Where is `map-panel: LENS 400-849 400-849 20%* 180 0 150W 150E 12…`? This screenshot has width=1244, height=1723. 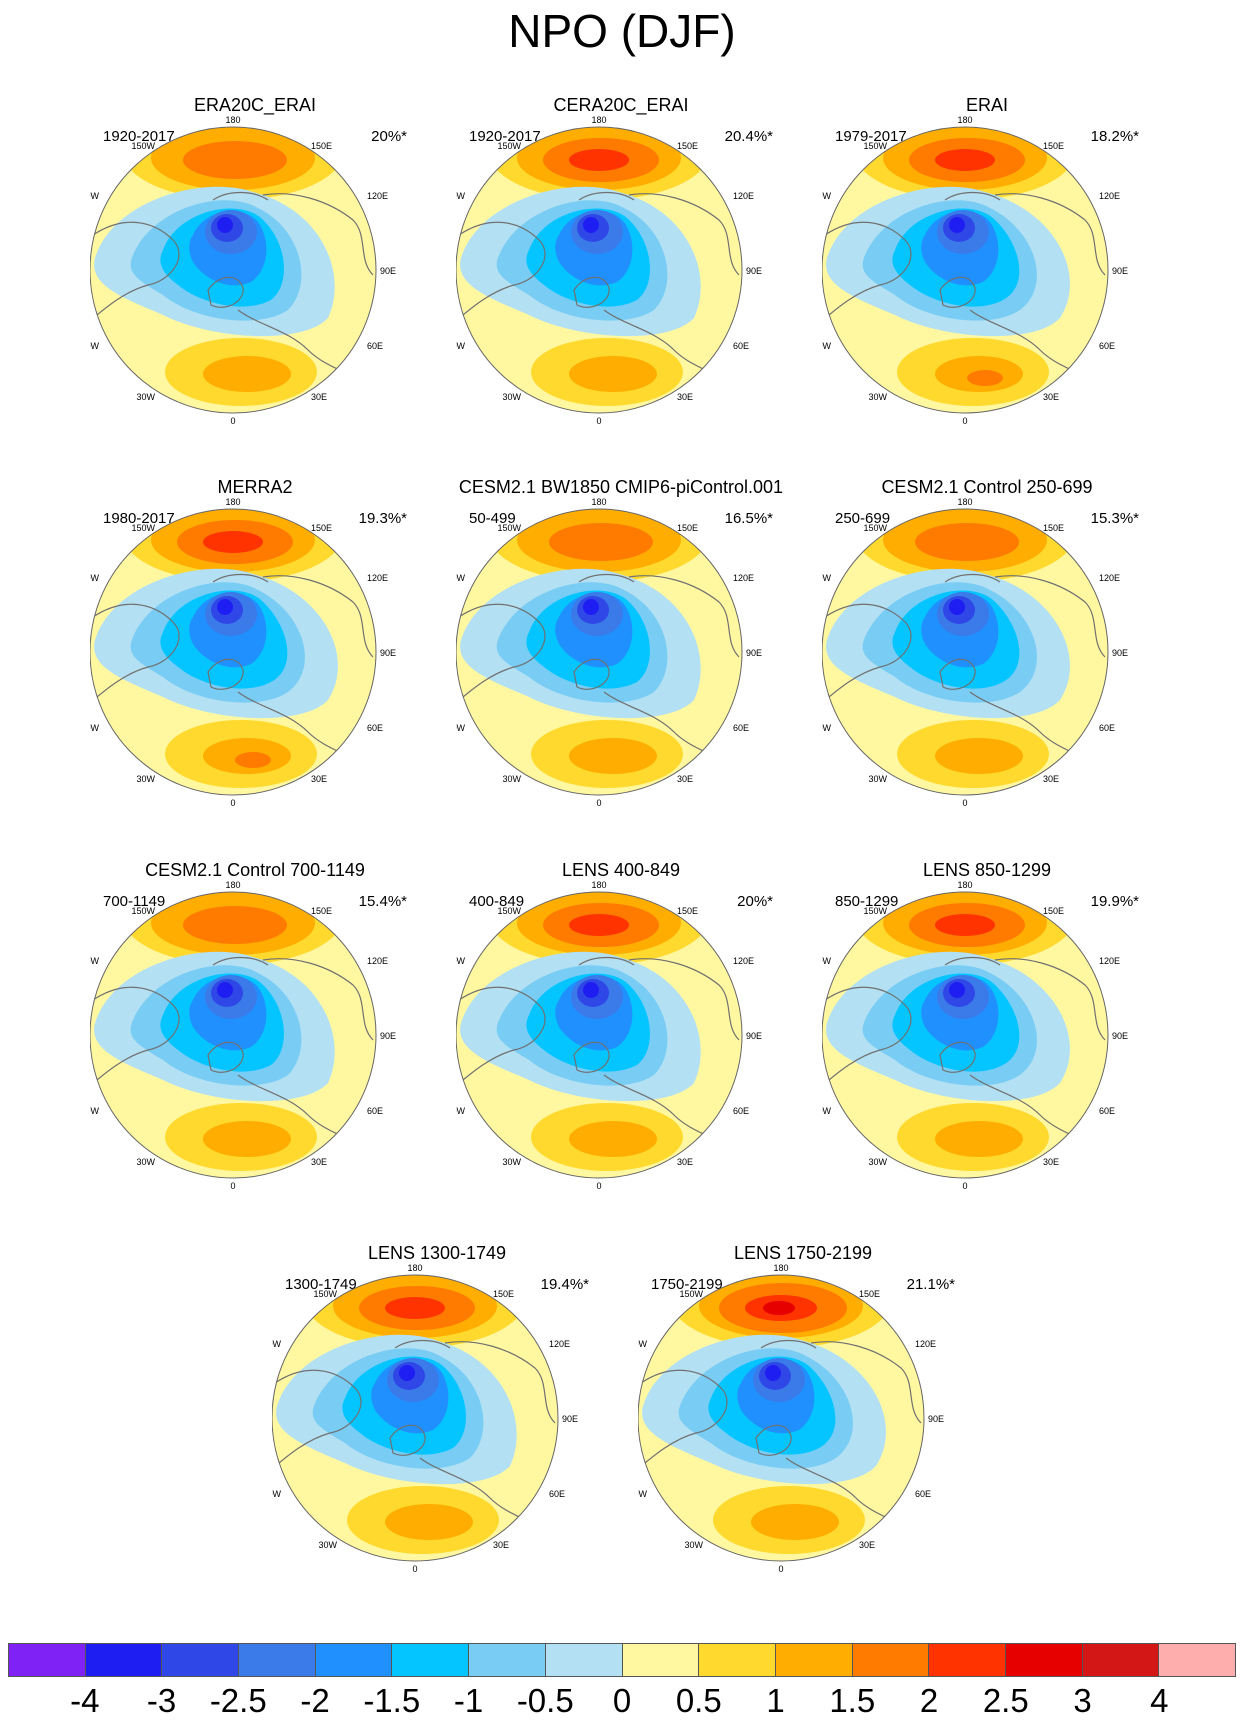
map-panel: LENS 400-849 400-849 20%* 180 0 150W 150E 12… is located at coordinates (621, 1045).